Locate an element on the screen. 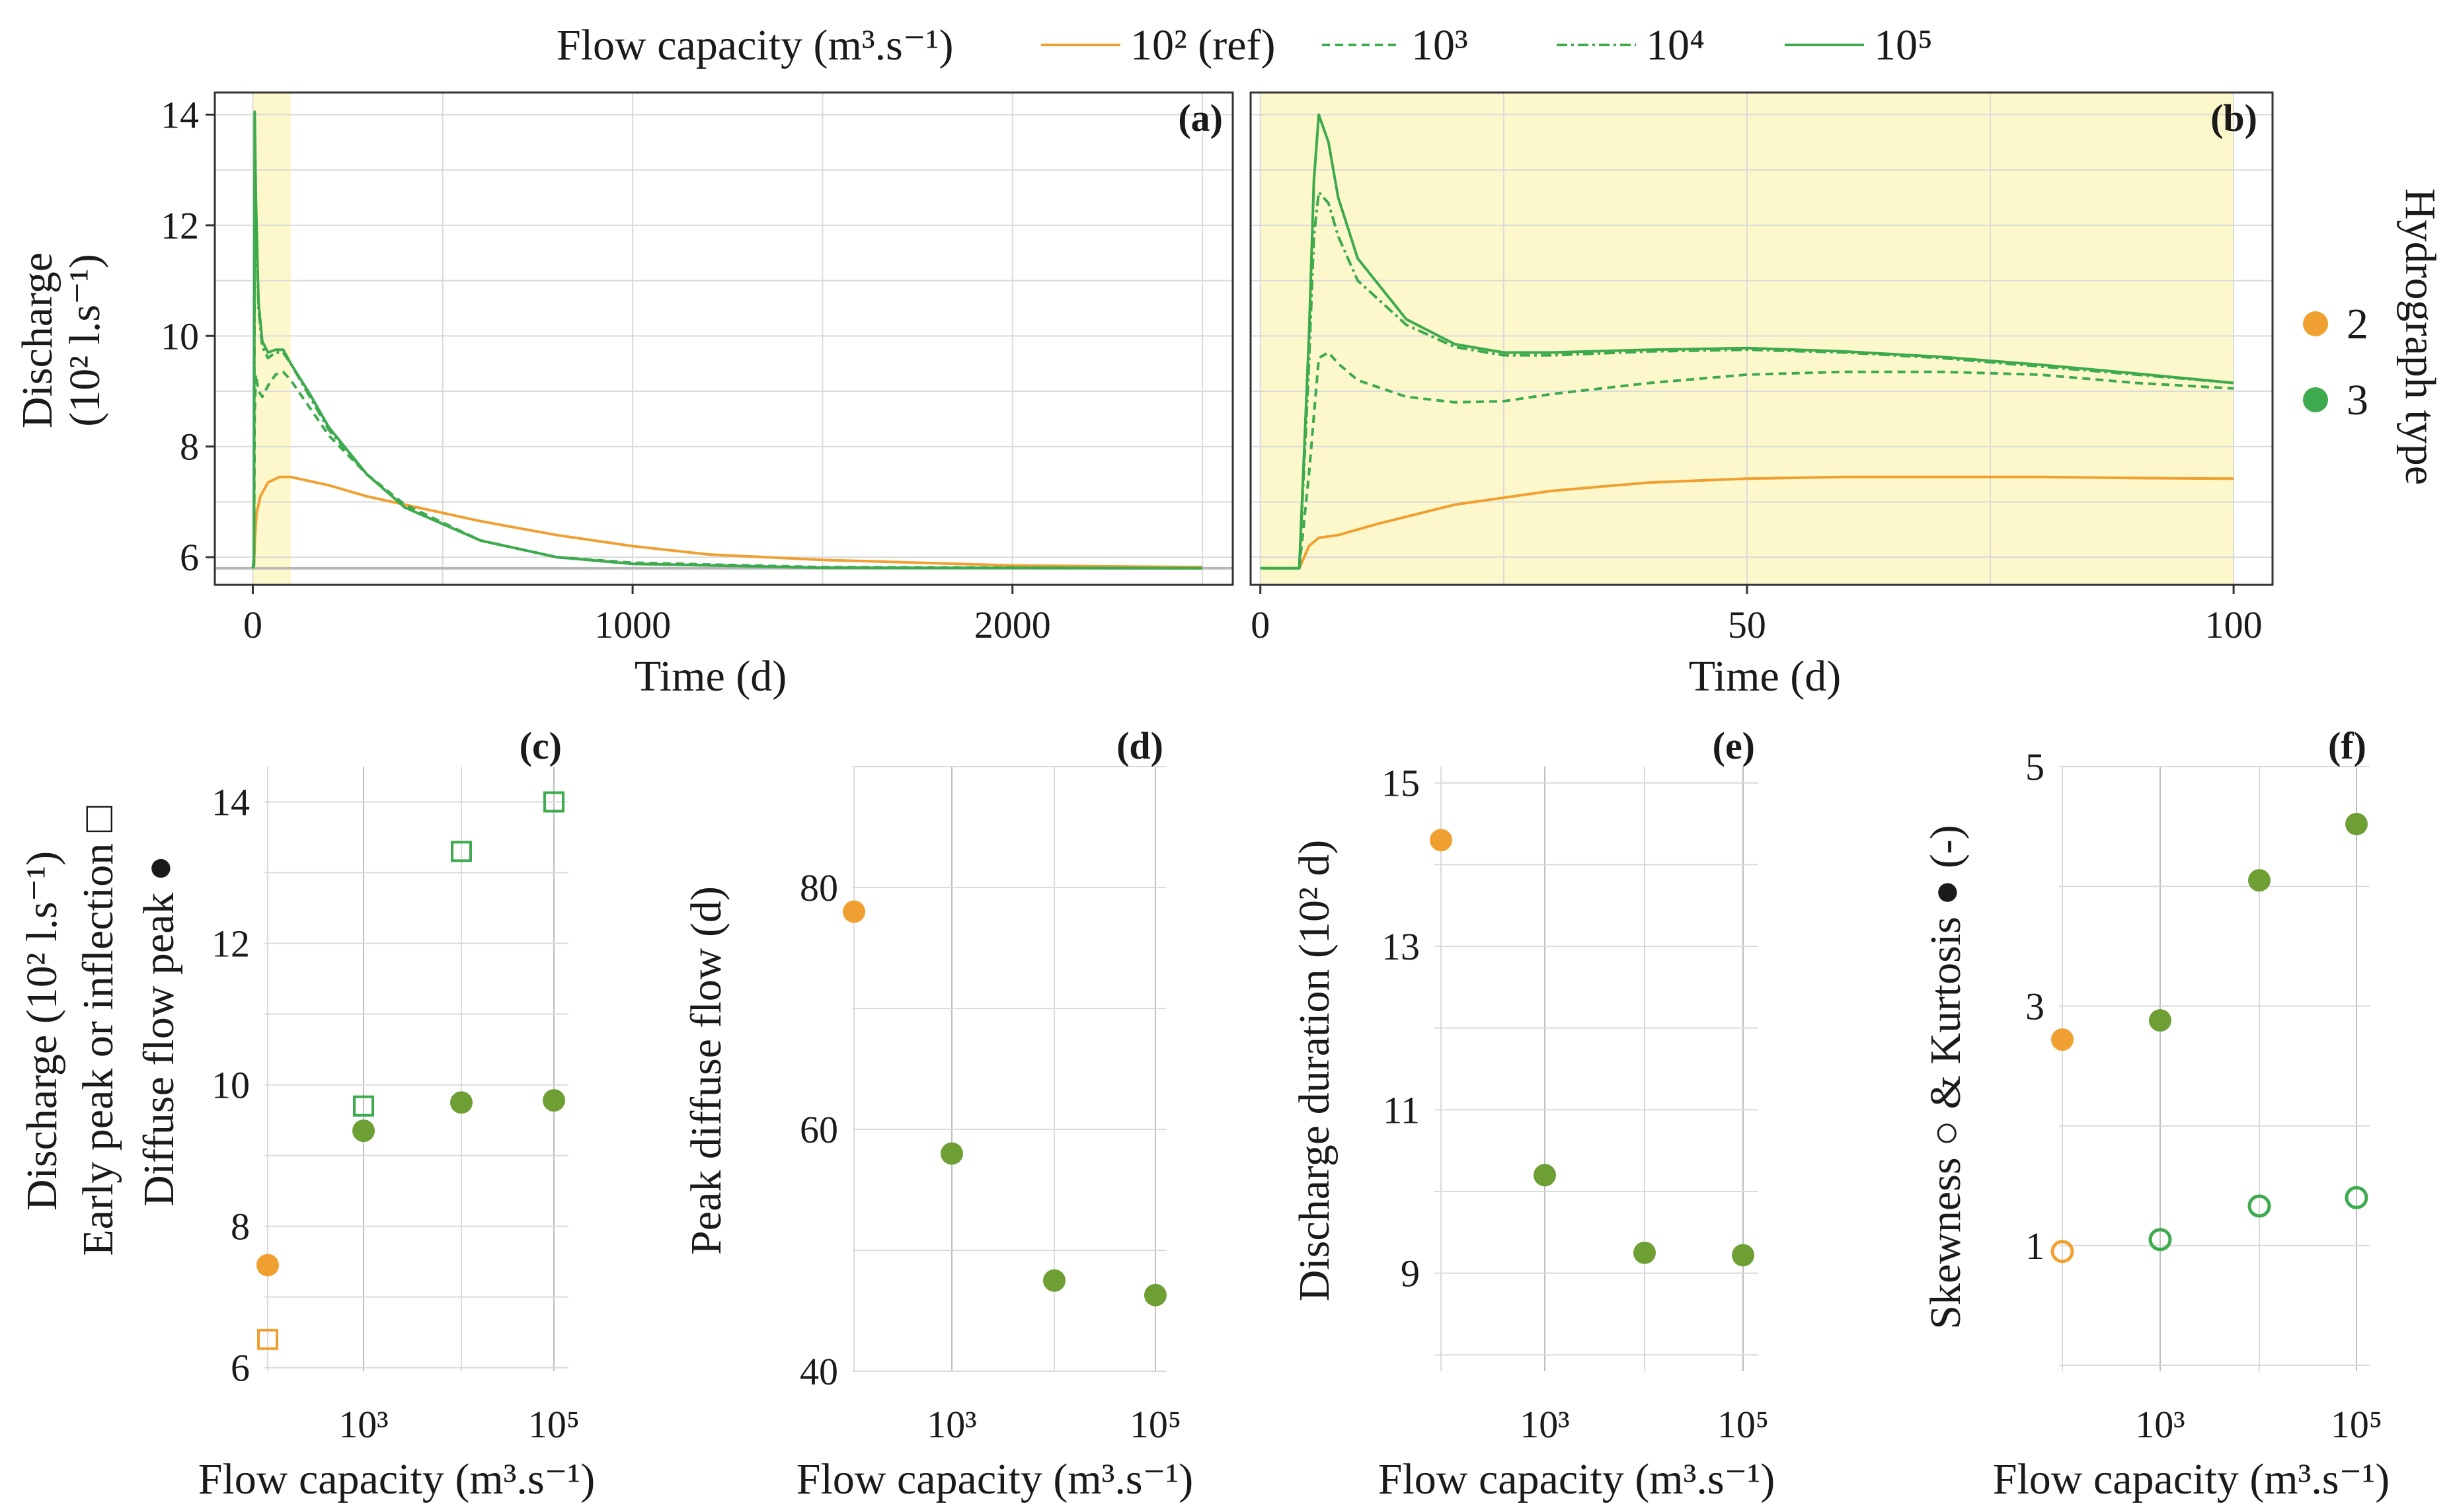 This screenshot has height=1512, width=2451. legend-label-2: 10⁴ is located at coordinates (1676, 45).